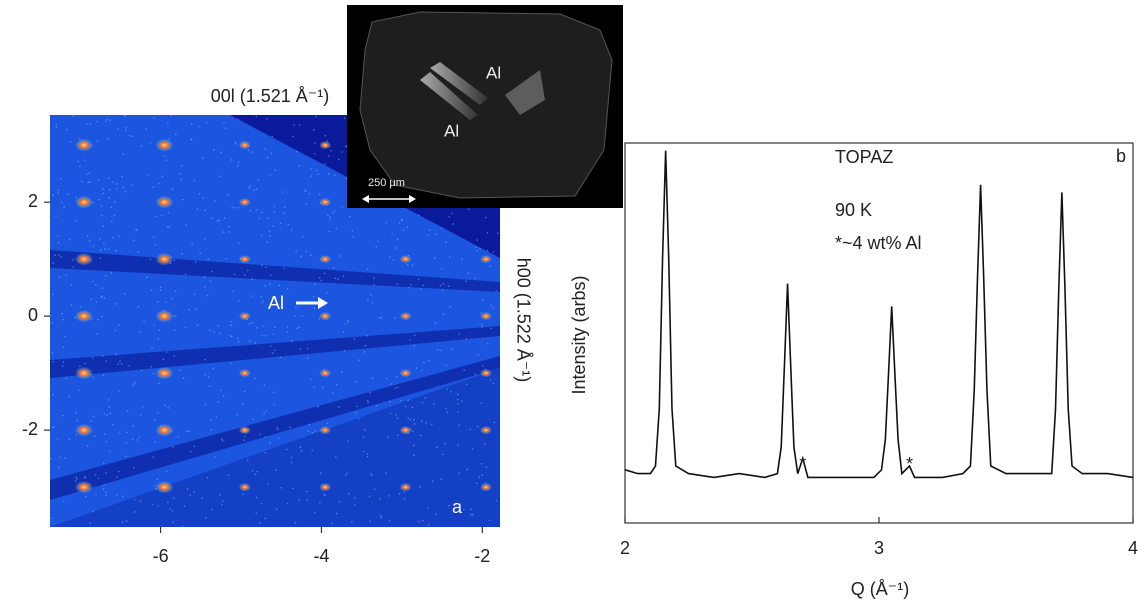 This screenshot has width=1147, height=607. Describe the element at coordinates (33, 201) in the screenshot. I see `y-tick-label: 2` at that location.